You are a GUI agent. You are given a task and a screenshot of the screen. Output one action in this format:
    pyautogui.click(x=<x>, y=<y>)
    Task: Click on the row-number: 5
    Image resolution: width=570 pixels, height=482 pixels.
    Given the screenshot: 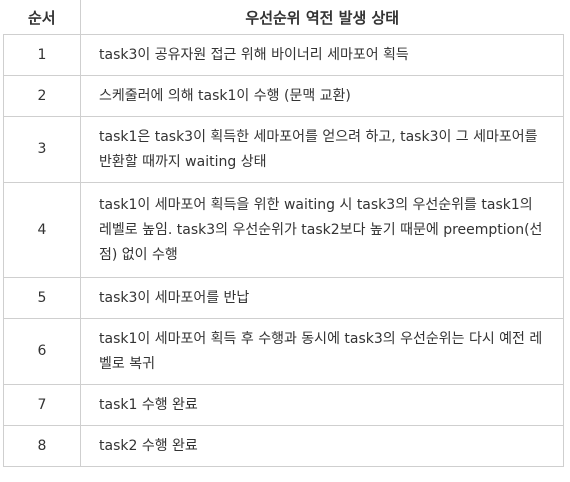 What is the action you would take?
    pyautogui.click(x=42, y=298)
    